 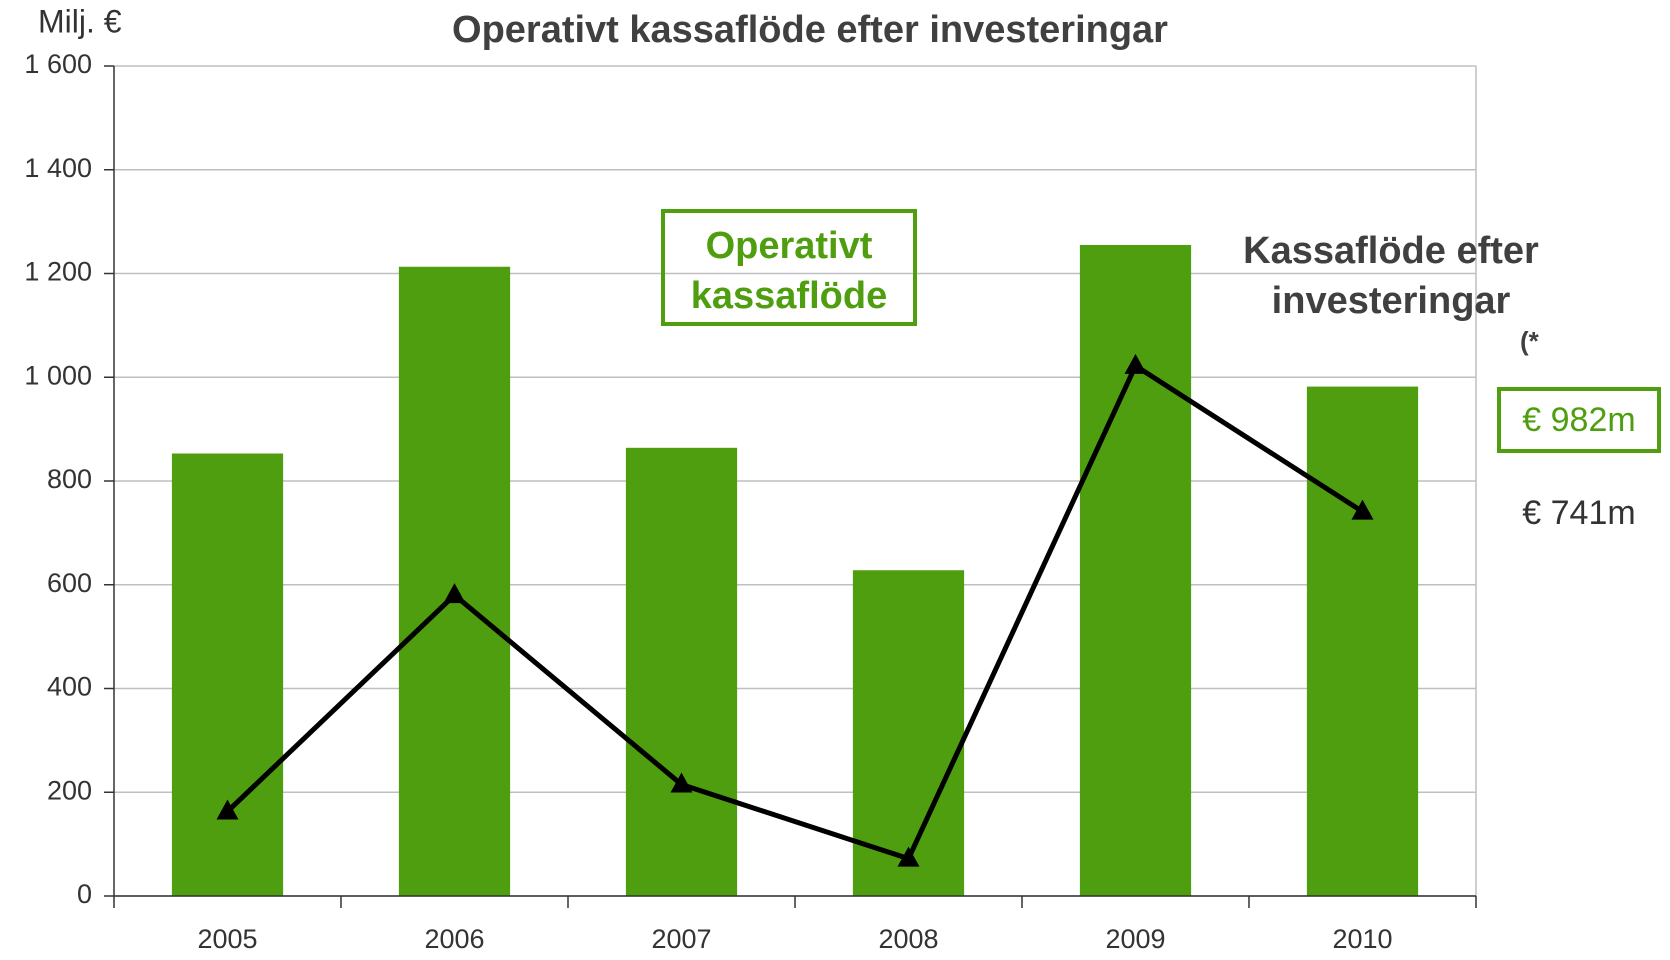 I want to click on footnote-marker: (*, so click(x=1529, y=341).